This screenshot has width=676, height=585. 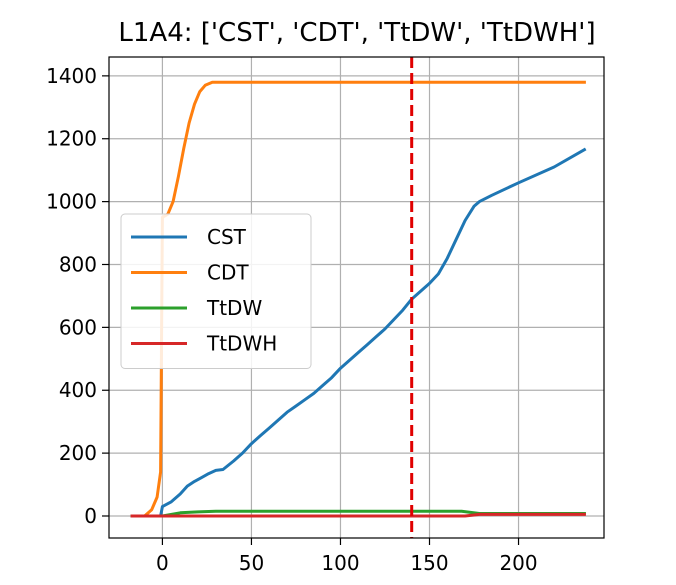 I want to click on legend-box, so click(x=216, y=291).